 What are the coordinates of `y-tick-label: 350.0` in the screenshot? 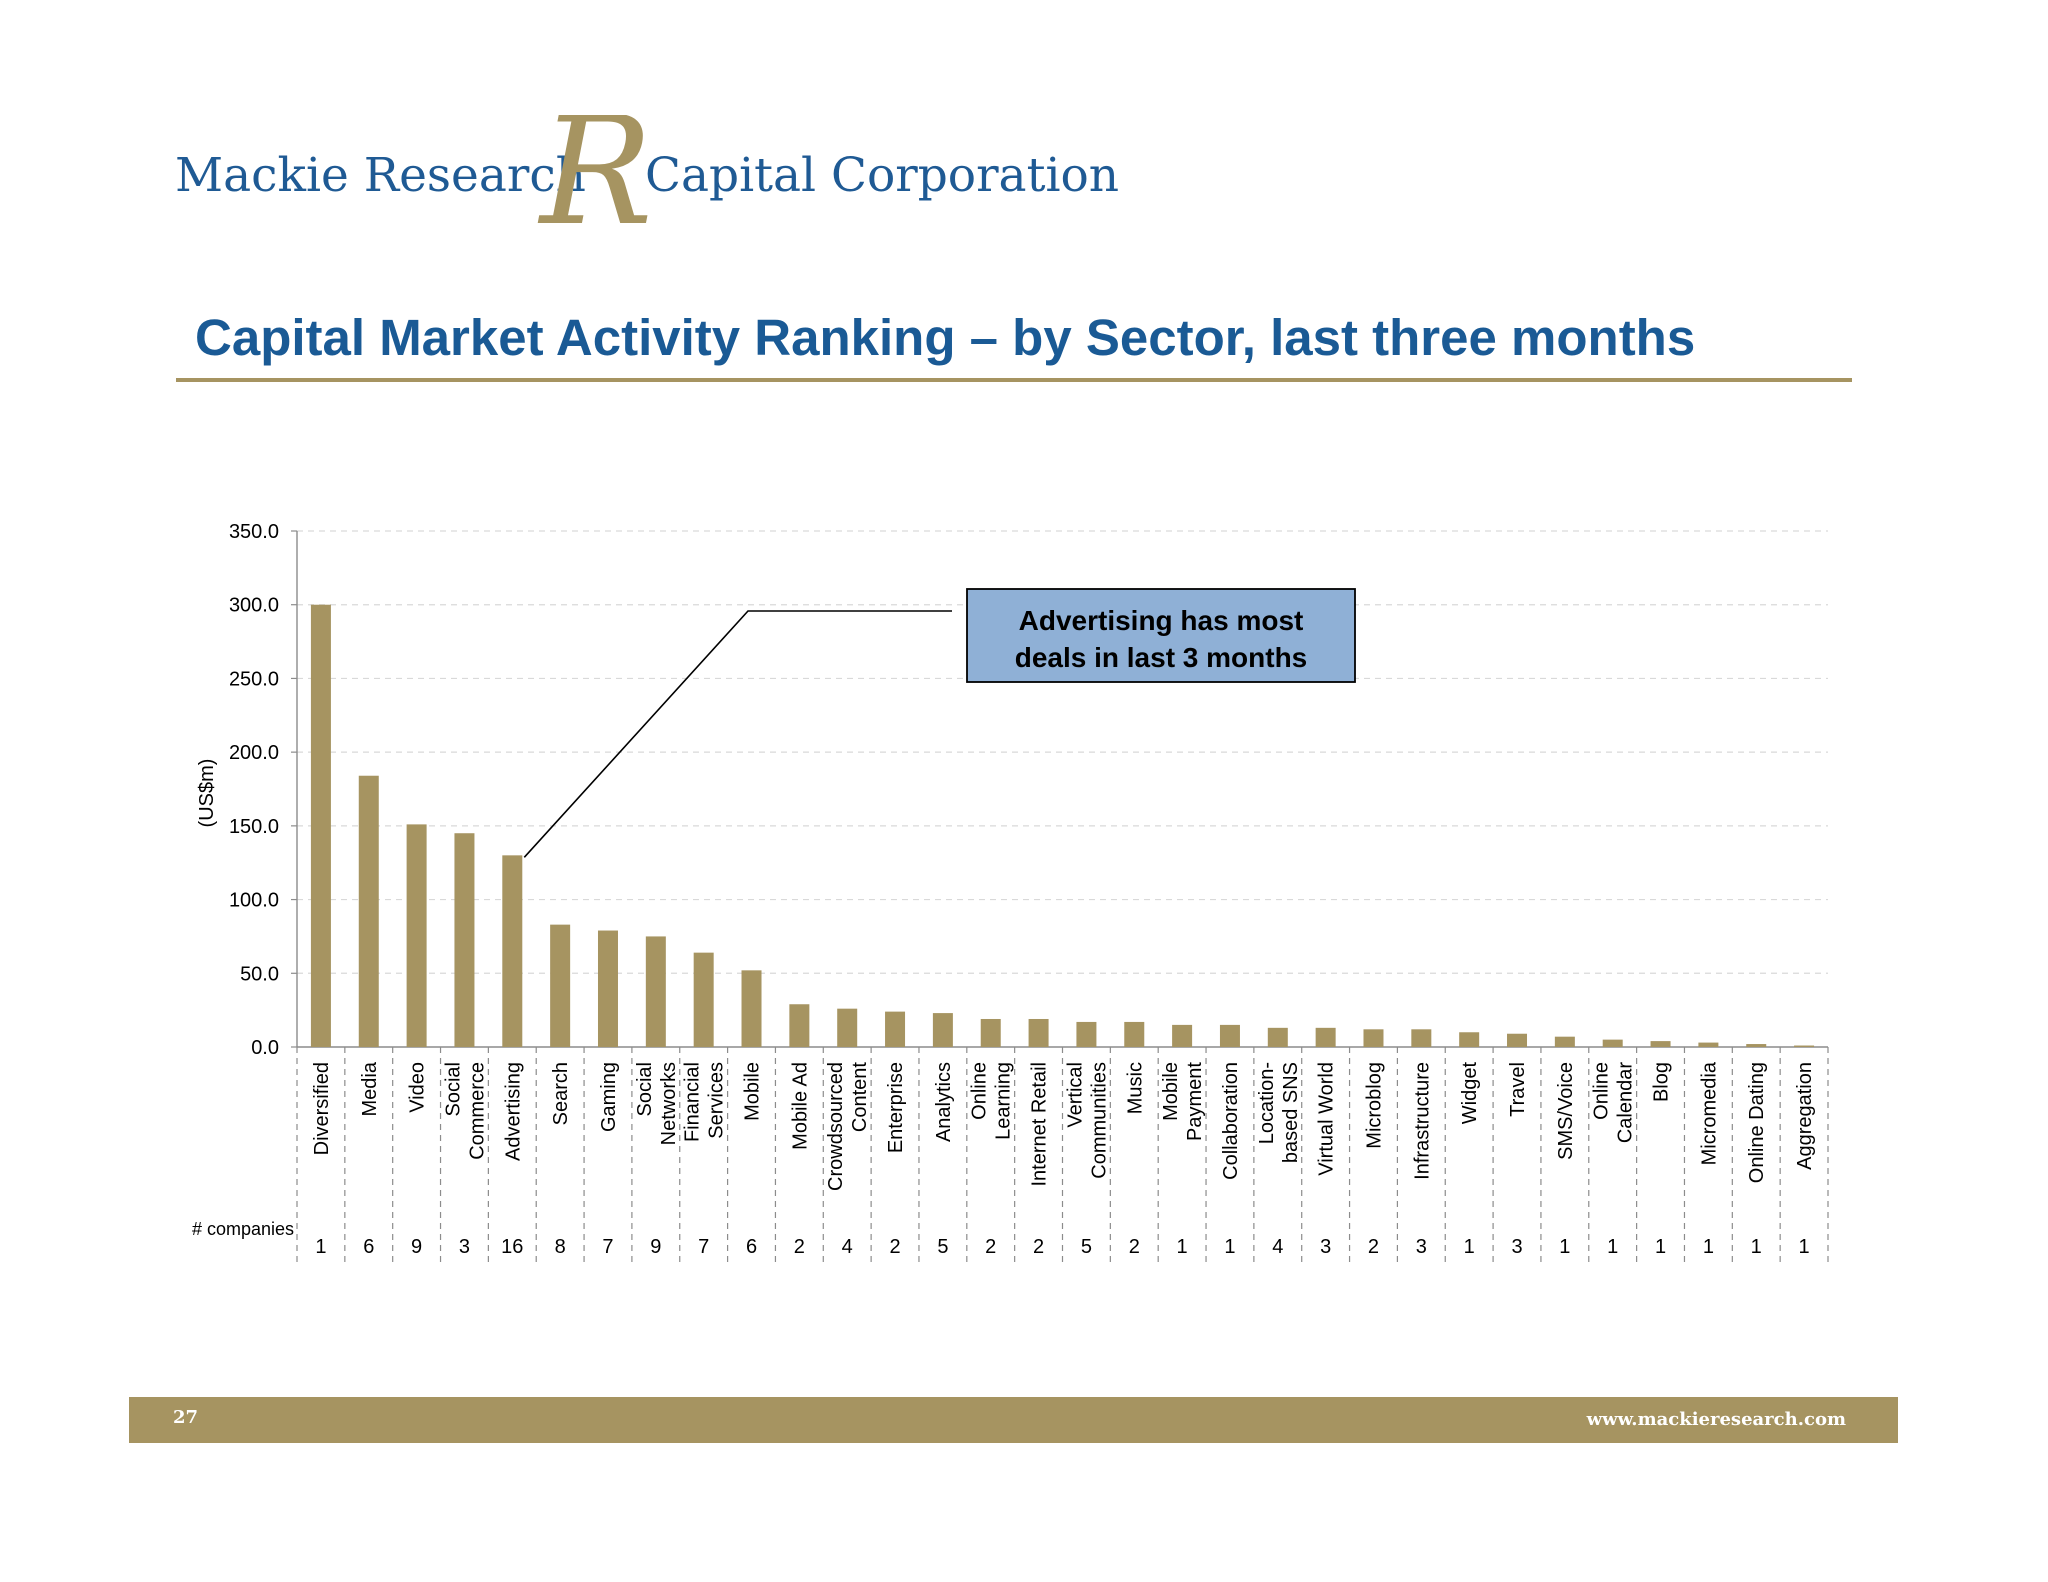 It's located at (254, 532).